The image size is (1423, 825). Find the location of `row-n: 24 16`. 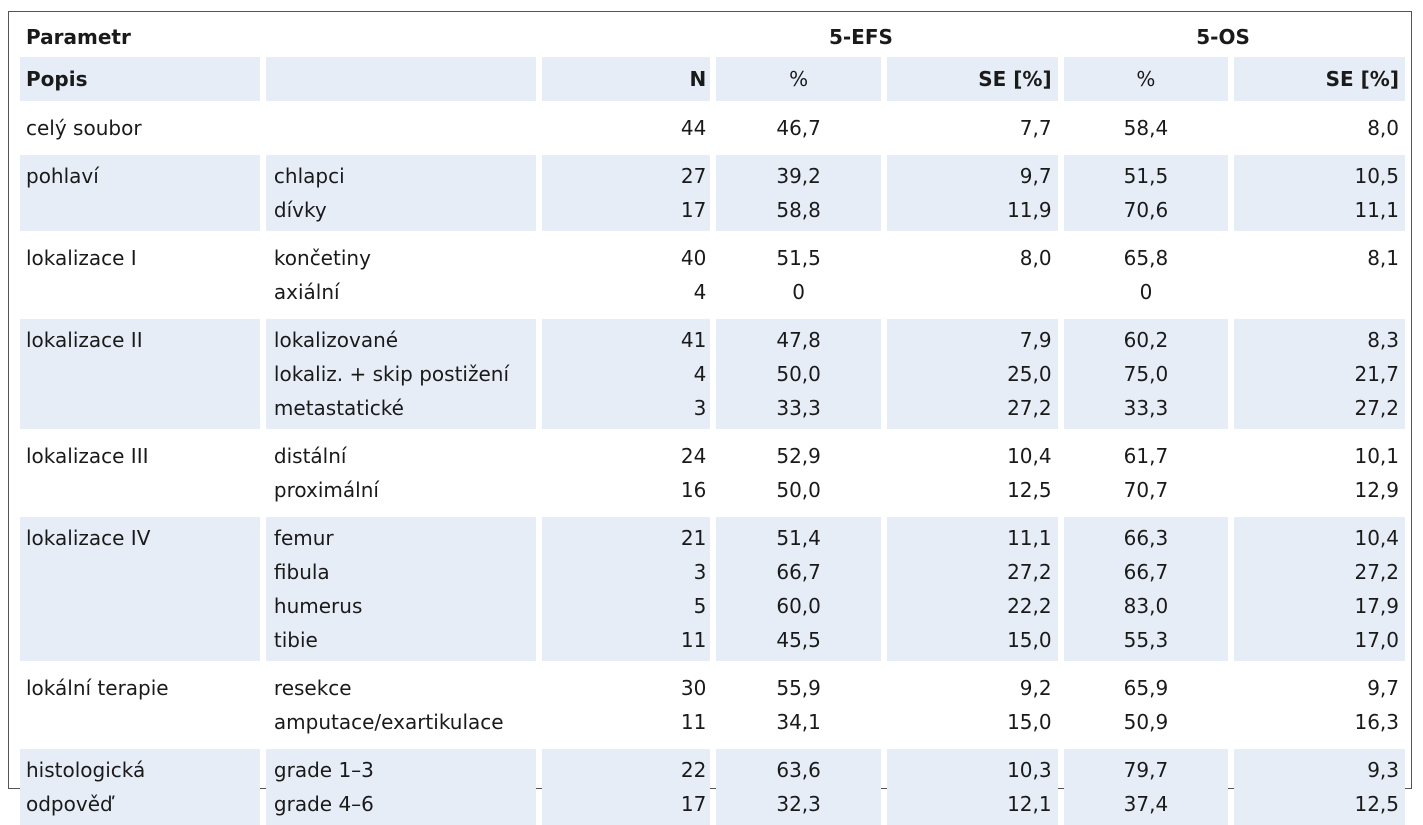

row-n: 24 16 is located at coordinates (693, 473).